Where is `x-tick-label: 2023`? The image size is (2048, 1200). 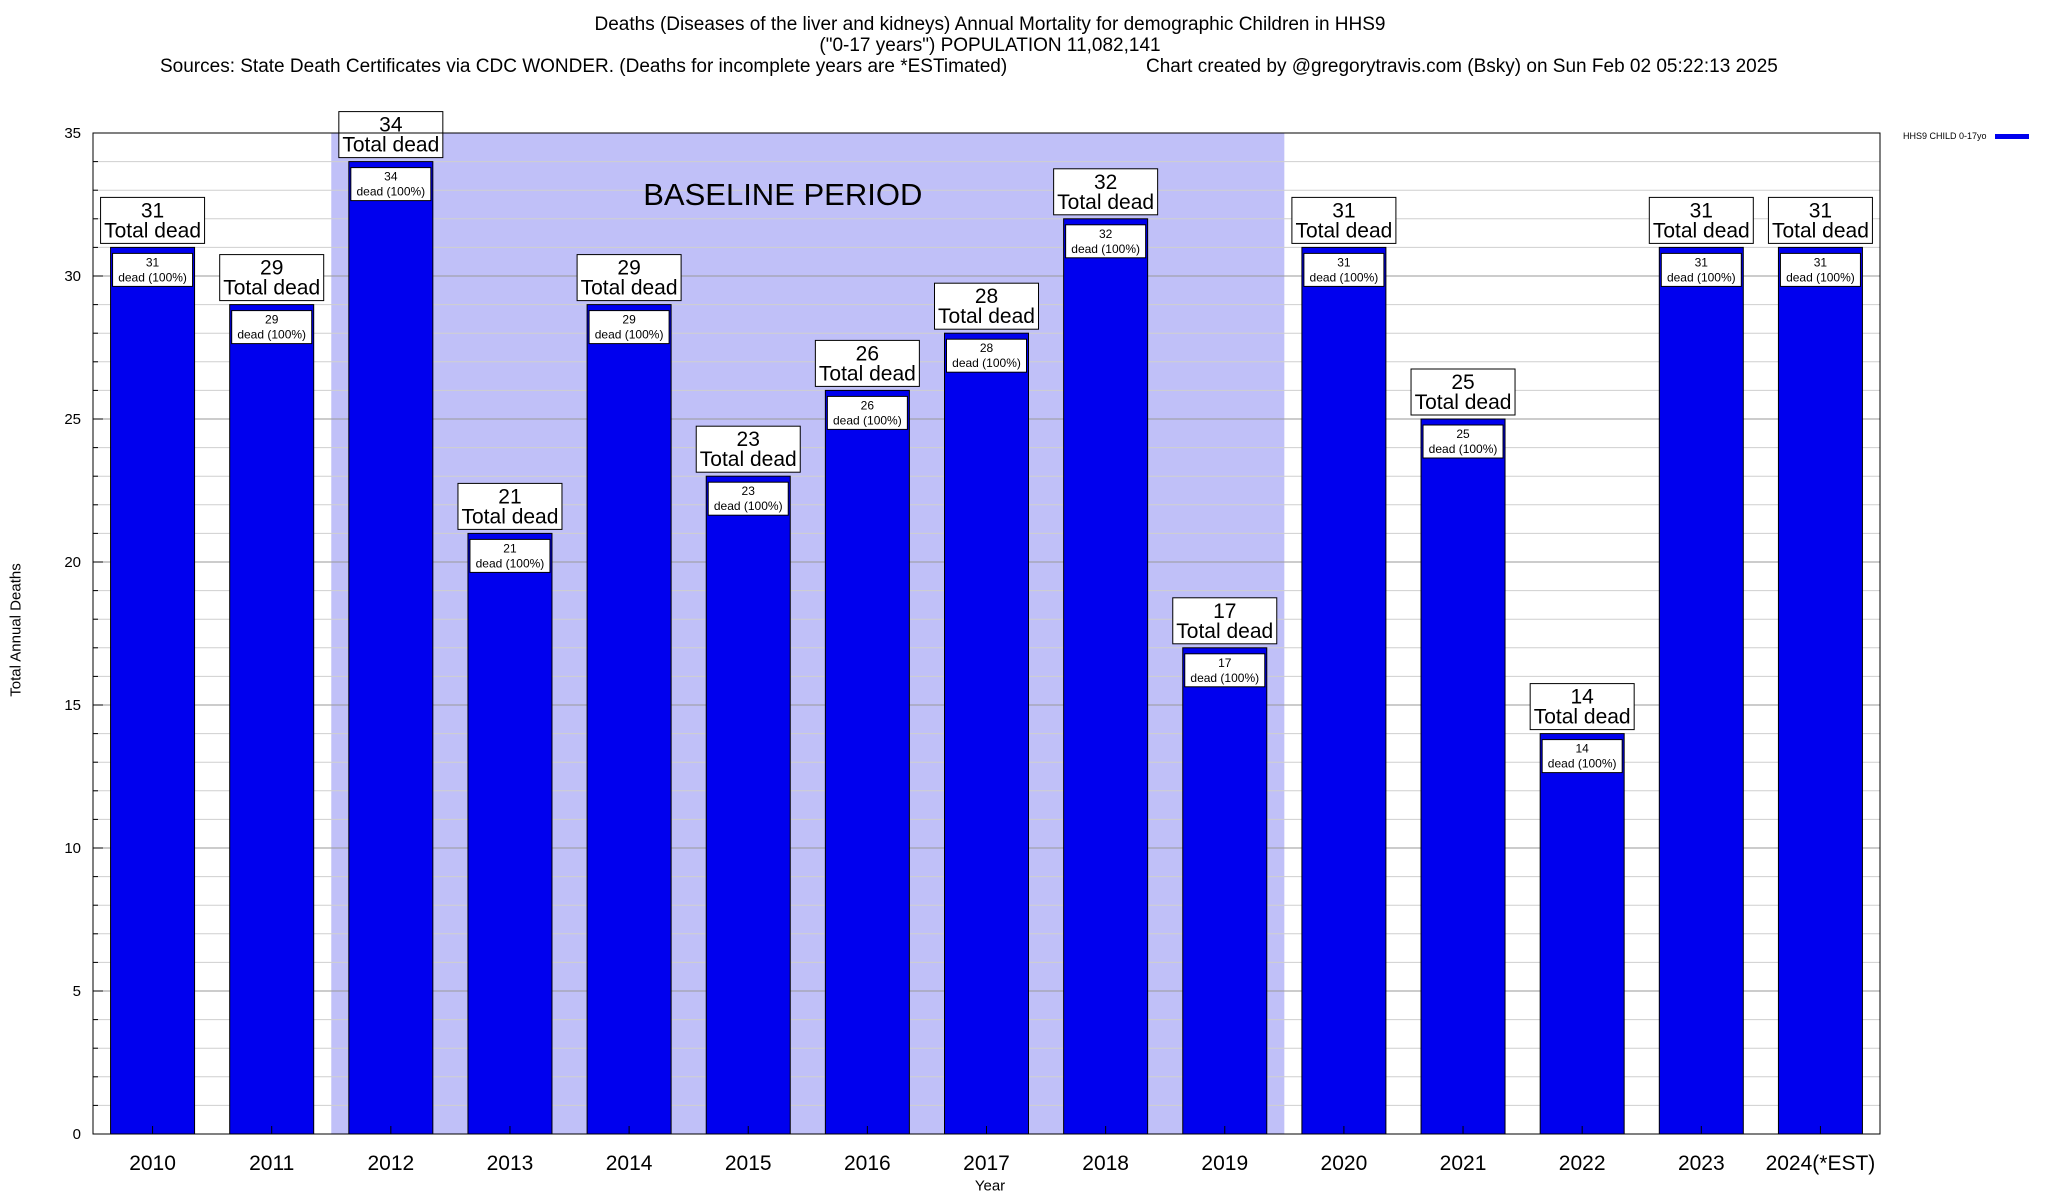 x-tick-label: 2023 is located at coordinates (1701, 1163).